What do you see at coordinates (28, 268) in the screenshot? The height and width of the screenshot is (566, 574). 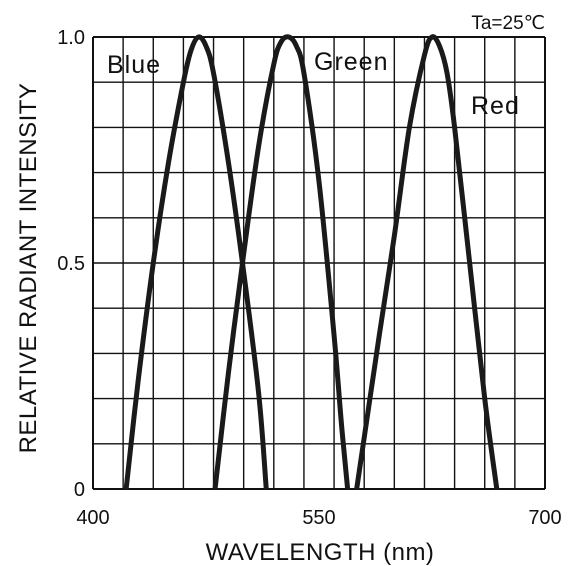 I see `y-axis-title: RELATIVE RADIANT INTENSITY` at bounding box center [28, 268].